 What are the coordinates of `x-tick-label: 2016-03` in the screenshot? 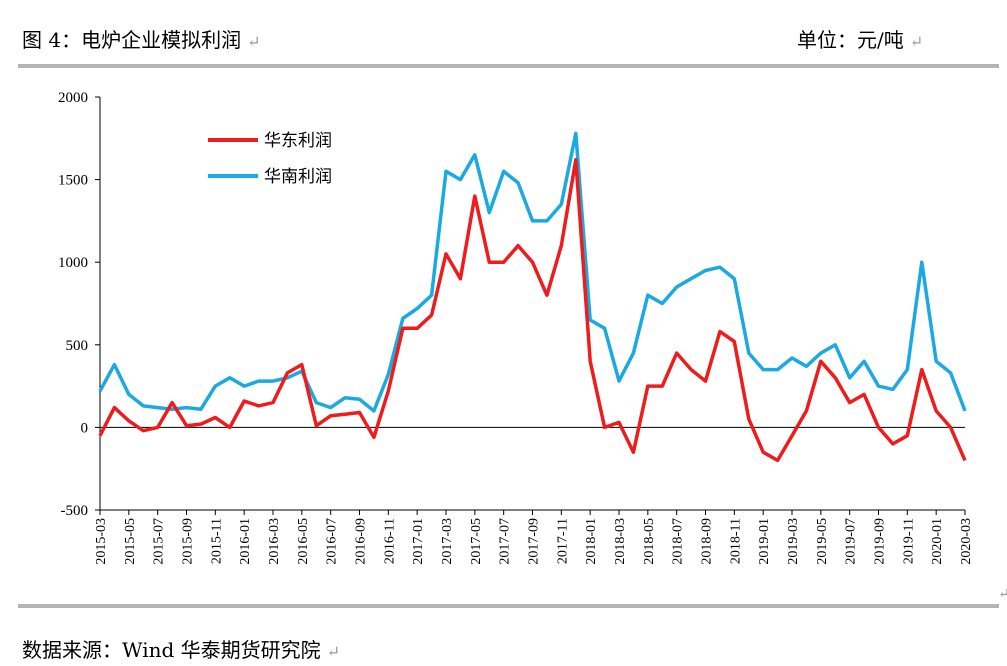 It's located at (274, 541).